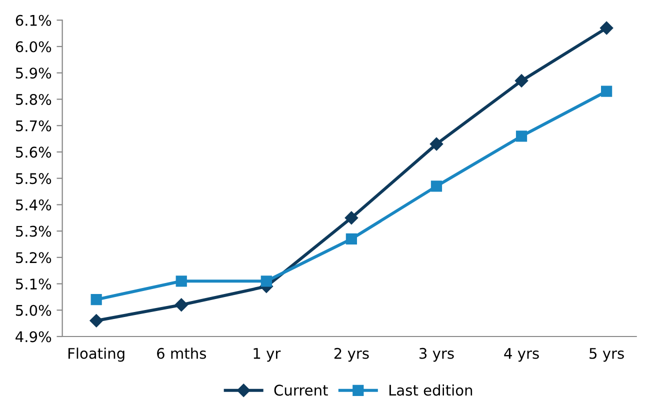  Describe the element at coordinates (34, 336) in the screenshot. I see `y-tick-label: 4.9%` at that location.